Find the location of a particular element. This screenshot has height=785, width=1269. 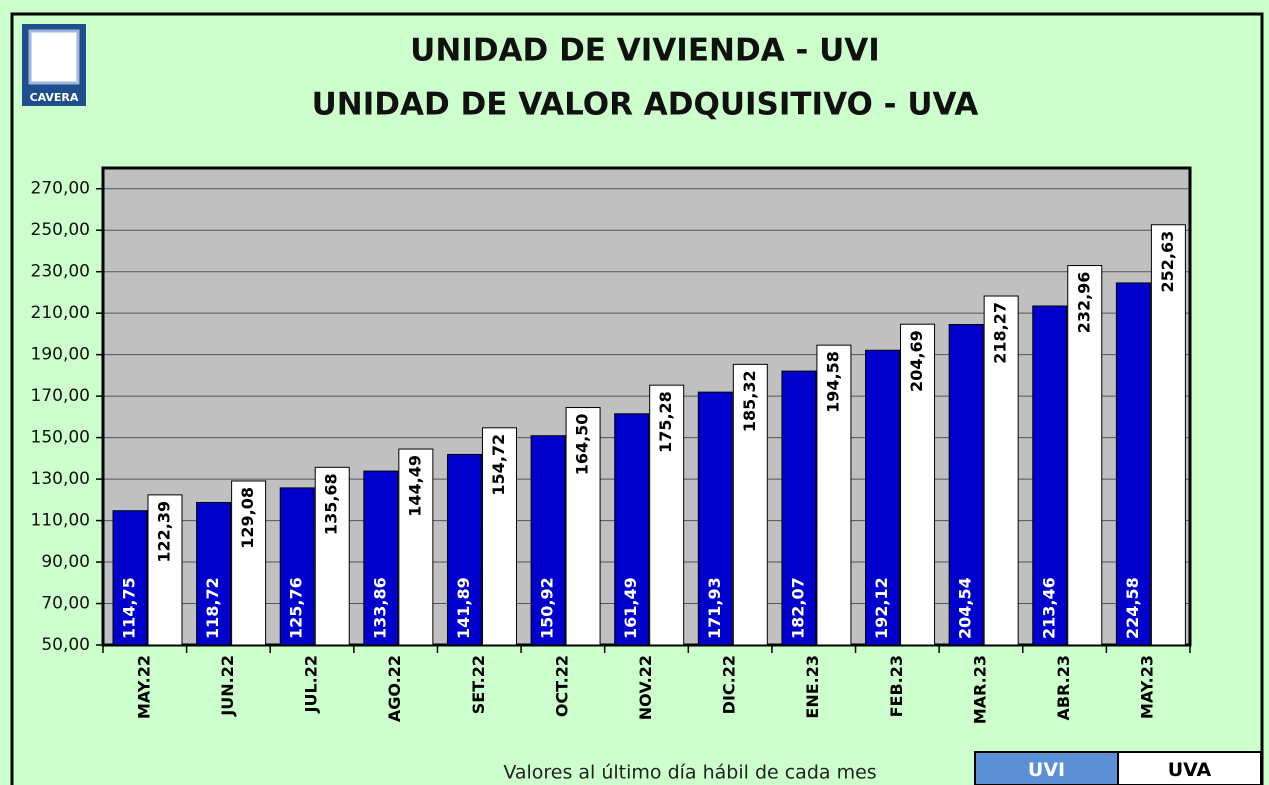

x-tick-label: AGO.22 is located at coordinates (394, 688).